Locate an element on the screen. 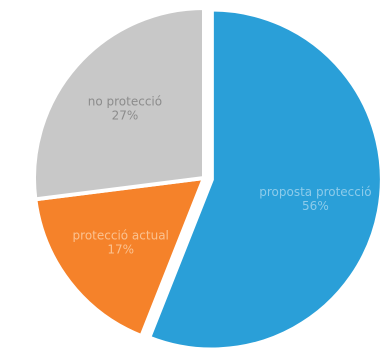  slice-value-0: 56% is located at coordinates (315, 206).